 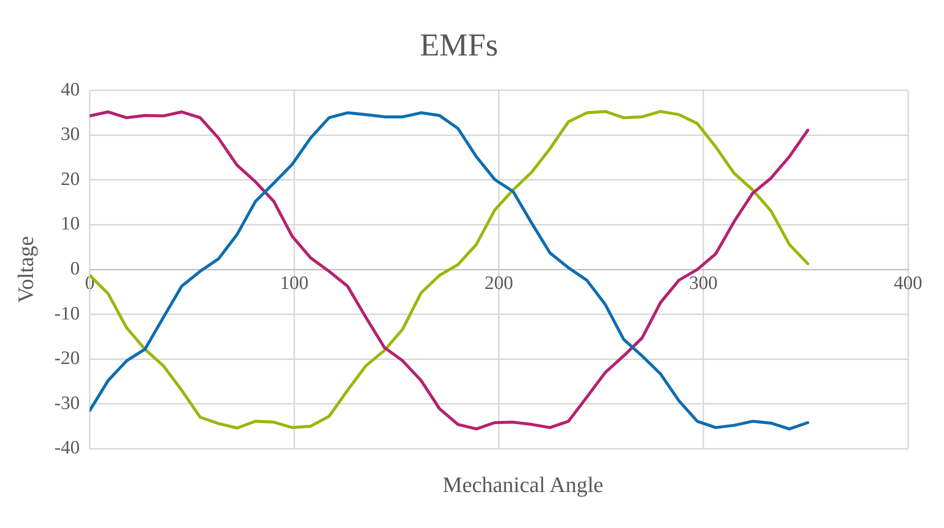 What do you see at coordinates (70, 135) in the screenshot?
I see `y-tick-label: 30` at bounding box center [70, 135].